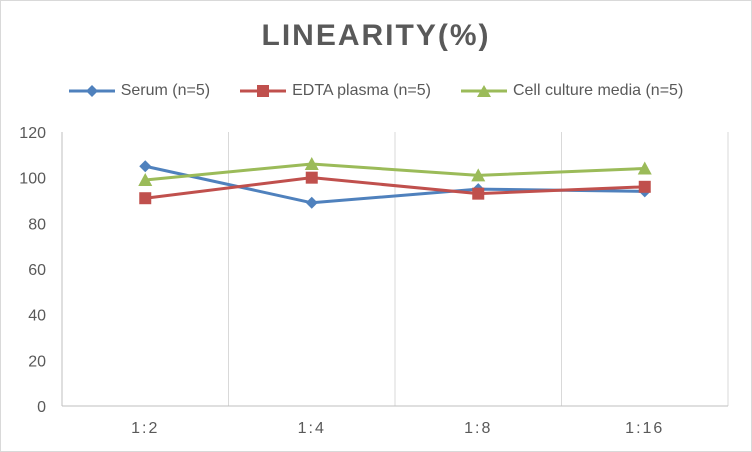 The height and width of the screenshot is (452, 752). I want to click on legend-marker-edta-plasma, so click(263, 91).